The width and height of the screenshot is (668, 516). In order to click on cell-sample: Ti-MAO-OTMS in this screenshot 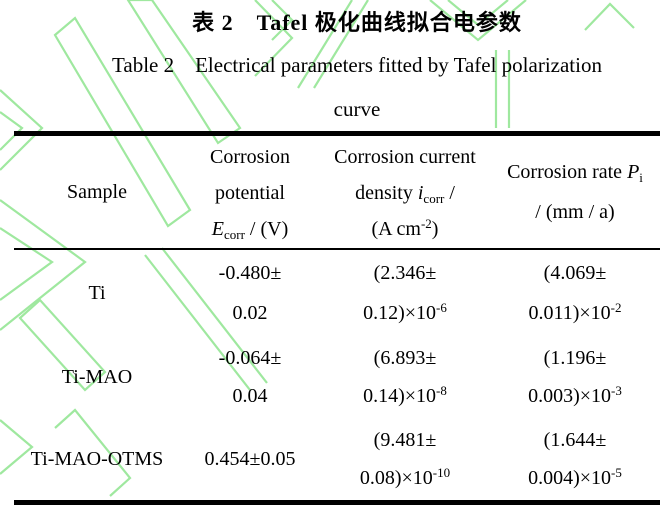, I will do `click(97, 459)`.